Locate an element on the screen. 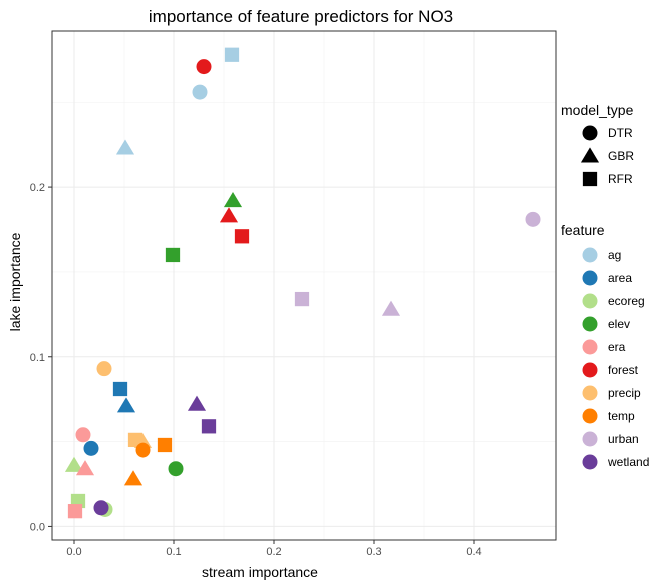 The width and height of the screenshot is (668, 586). legend-label-ecoreg: ecoreg is located at coordinates (626, 301).